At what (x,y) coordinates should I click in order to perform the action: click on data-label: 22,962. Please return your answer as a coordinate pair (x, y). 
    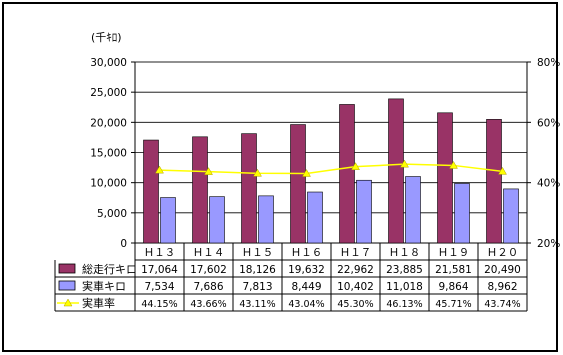
    Looking at the image, I should click on (355, 270).